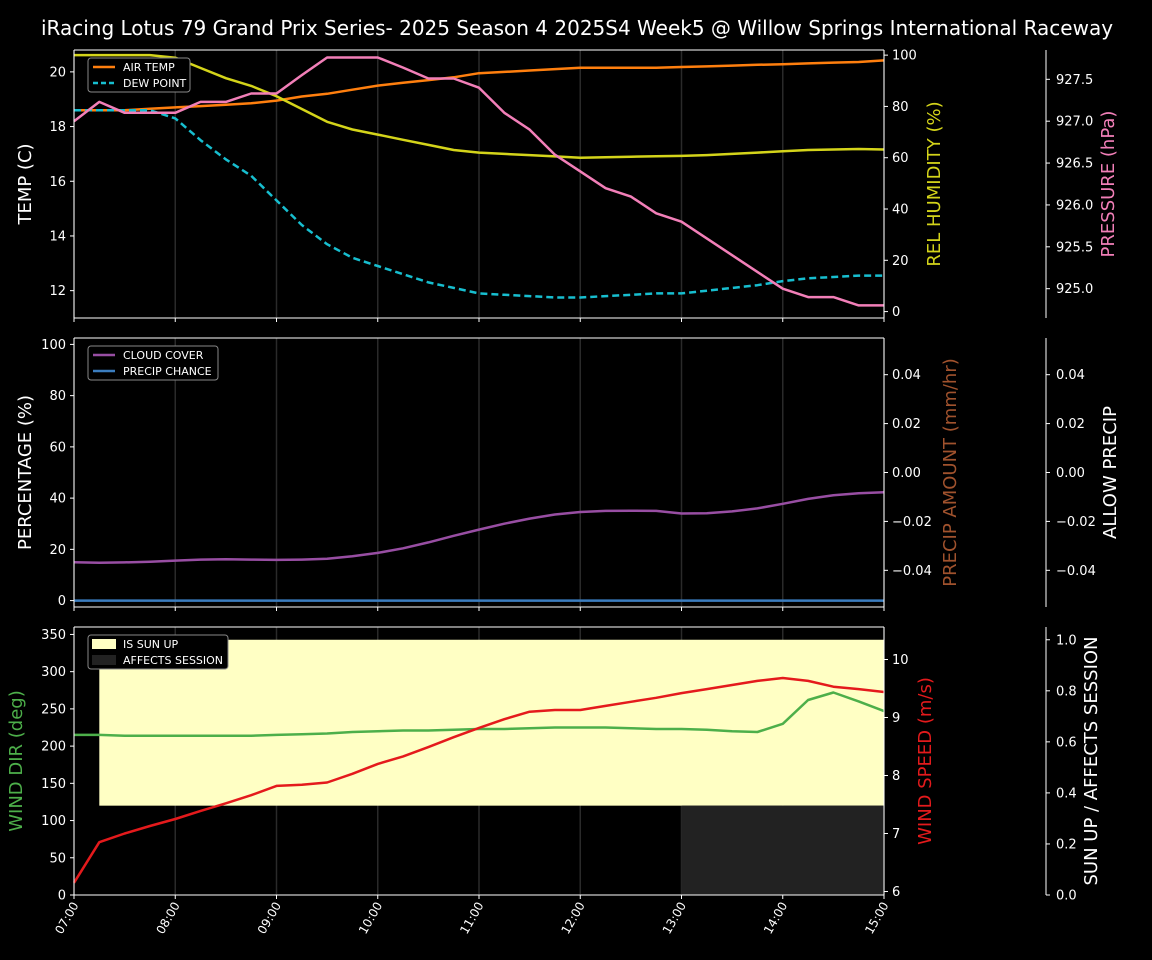 The height and width of the screenshot is (960, 1152). I want to click on right2-tick-label: −0.02, so click(1076, 522).